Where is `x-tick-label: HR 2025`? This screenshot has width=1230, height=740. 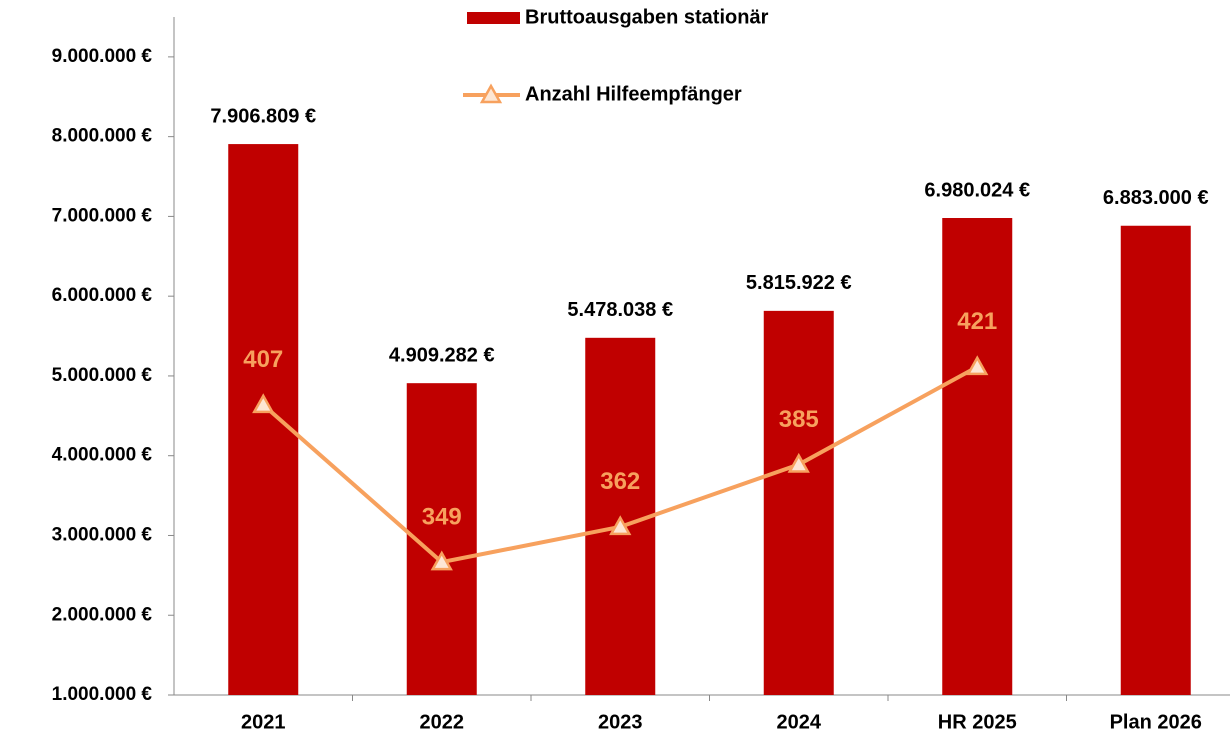 x-tick-label: HR 2025 is located at coordinates (977, 722).